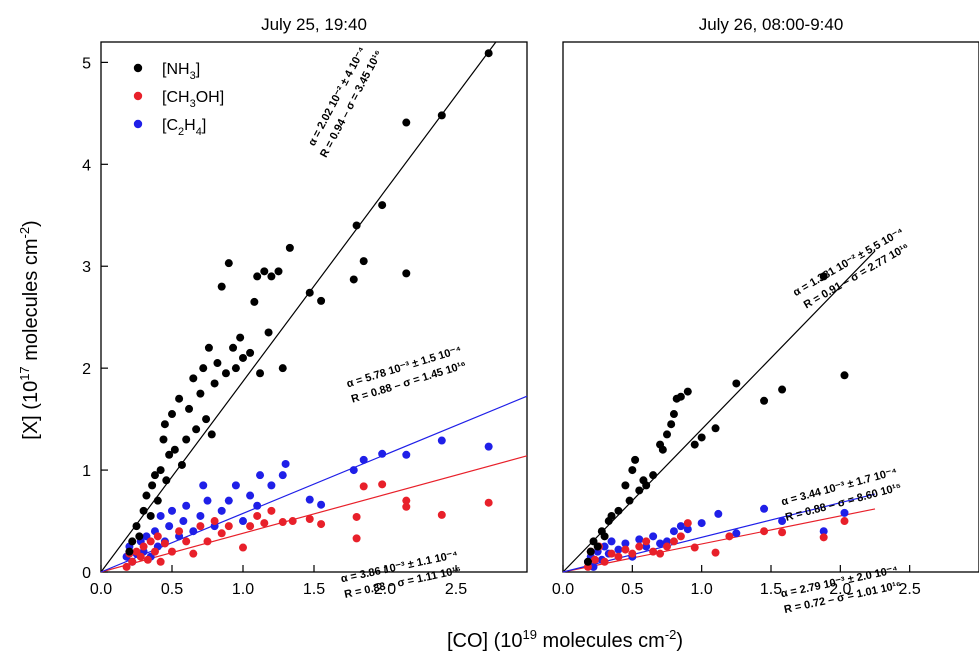  Describe the element at coordinates (86, 63) in the screenshot. I see `y-tick-label: 5` at that location.